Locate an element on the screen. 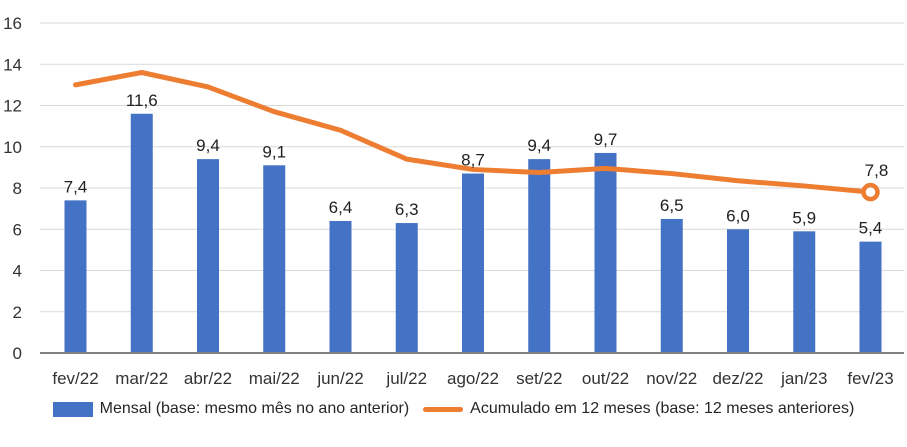 This screenshot has height=447, width=907. legend-label-mensal: Mensal (base: mesmo mês no ano anterior) is located at coordinates (254, 408).